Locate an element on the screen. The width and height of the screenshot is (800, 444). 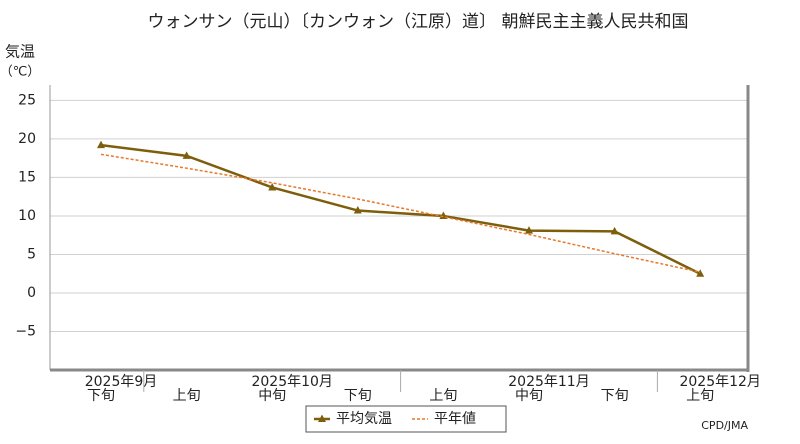
y-tick-label: −5 is located at coordinates (25, 331).